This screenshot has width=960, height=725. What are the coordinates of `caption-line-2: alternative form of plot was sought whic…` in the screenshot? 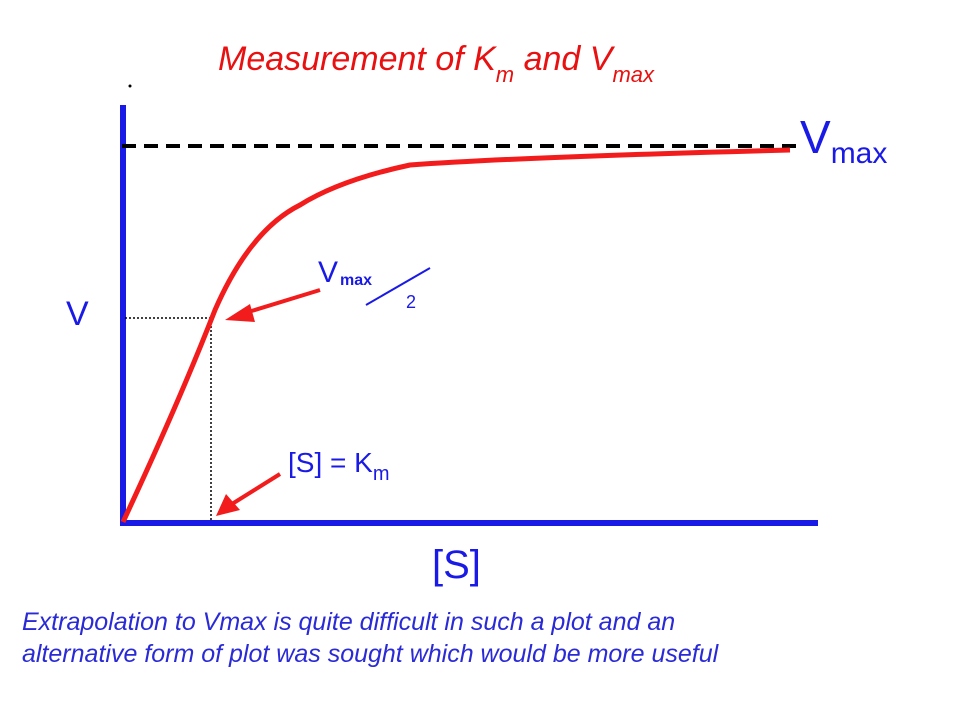 It's located at (370, 654).